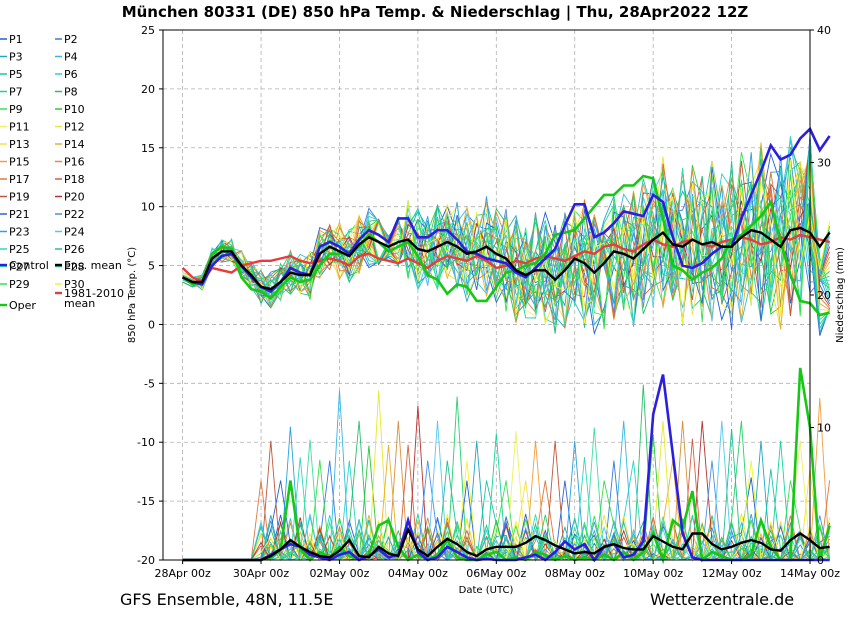 The width and height of the screenshot is (850, 620). I want to click on y2-tick-label: 20, so click(824, 295).